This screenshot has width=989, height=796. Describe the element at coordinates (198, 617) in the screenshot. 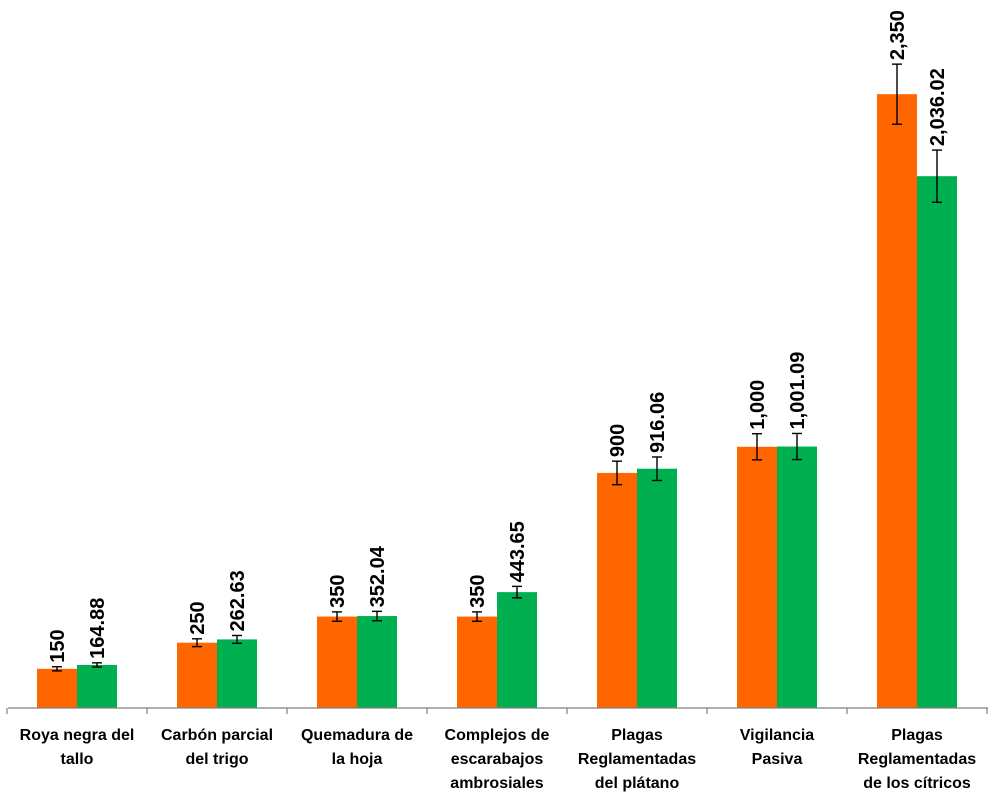

I see `data-label: 250` at that location.